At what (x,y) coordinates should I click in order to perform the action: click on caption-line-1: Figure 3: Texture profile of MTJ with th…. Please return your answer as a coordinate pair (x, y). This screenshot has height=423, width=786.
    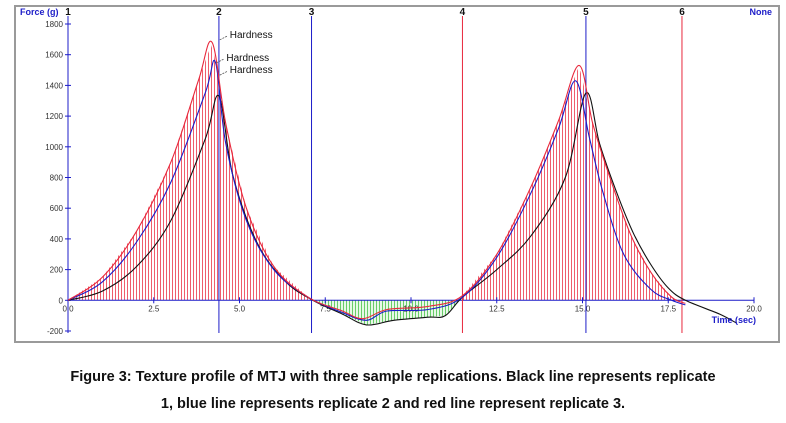
    Looking at the image, I should click on (393, 377).